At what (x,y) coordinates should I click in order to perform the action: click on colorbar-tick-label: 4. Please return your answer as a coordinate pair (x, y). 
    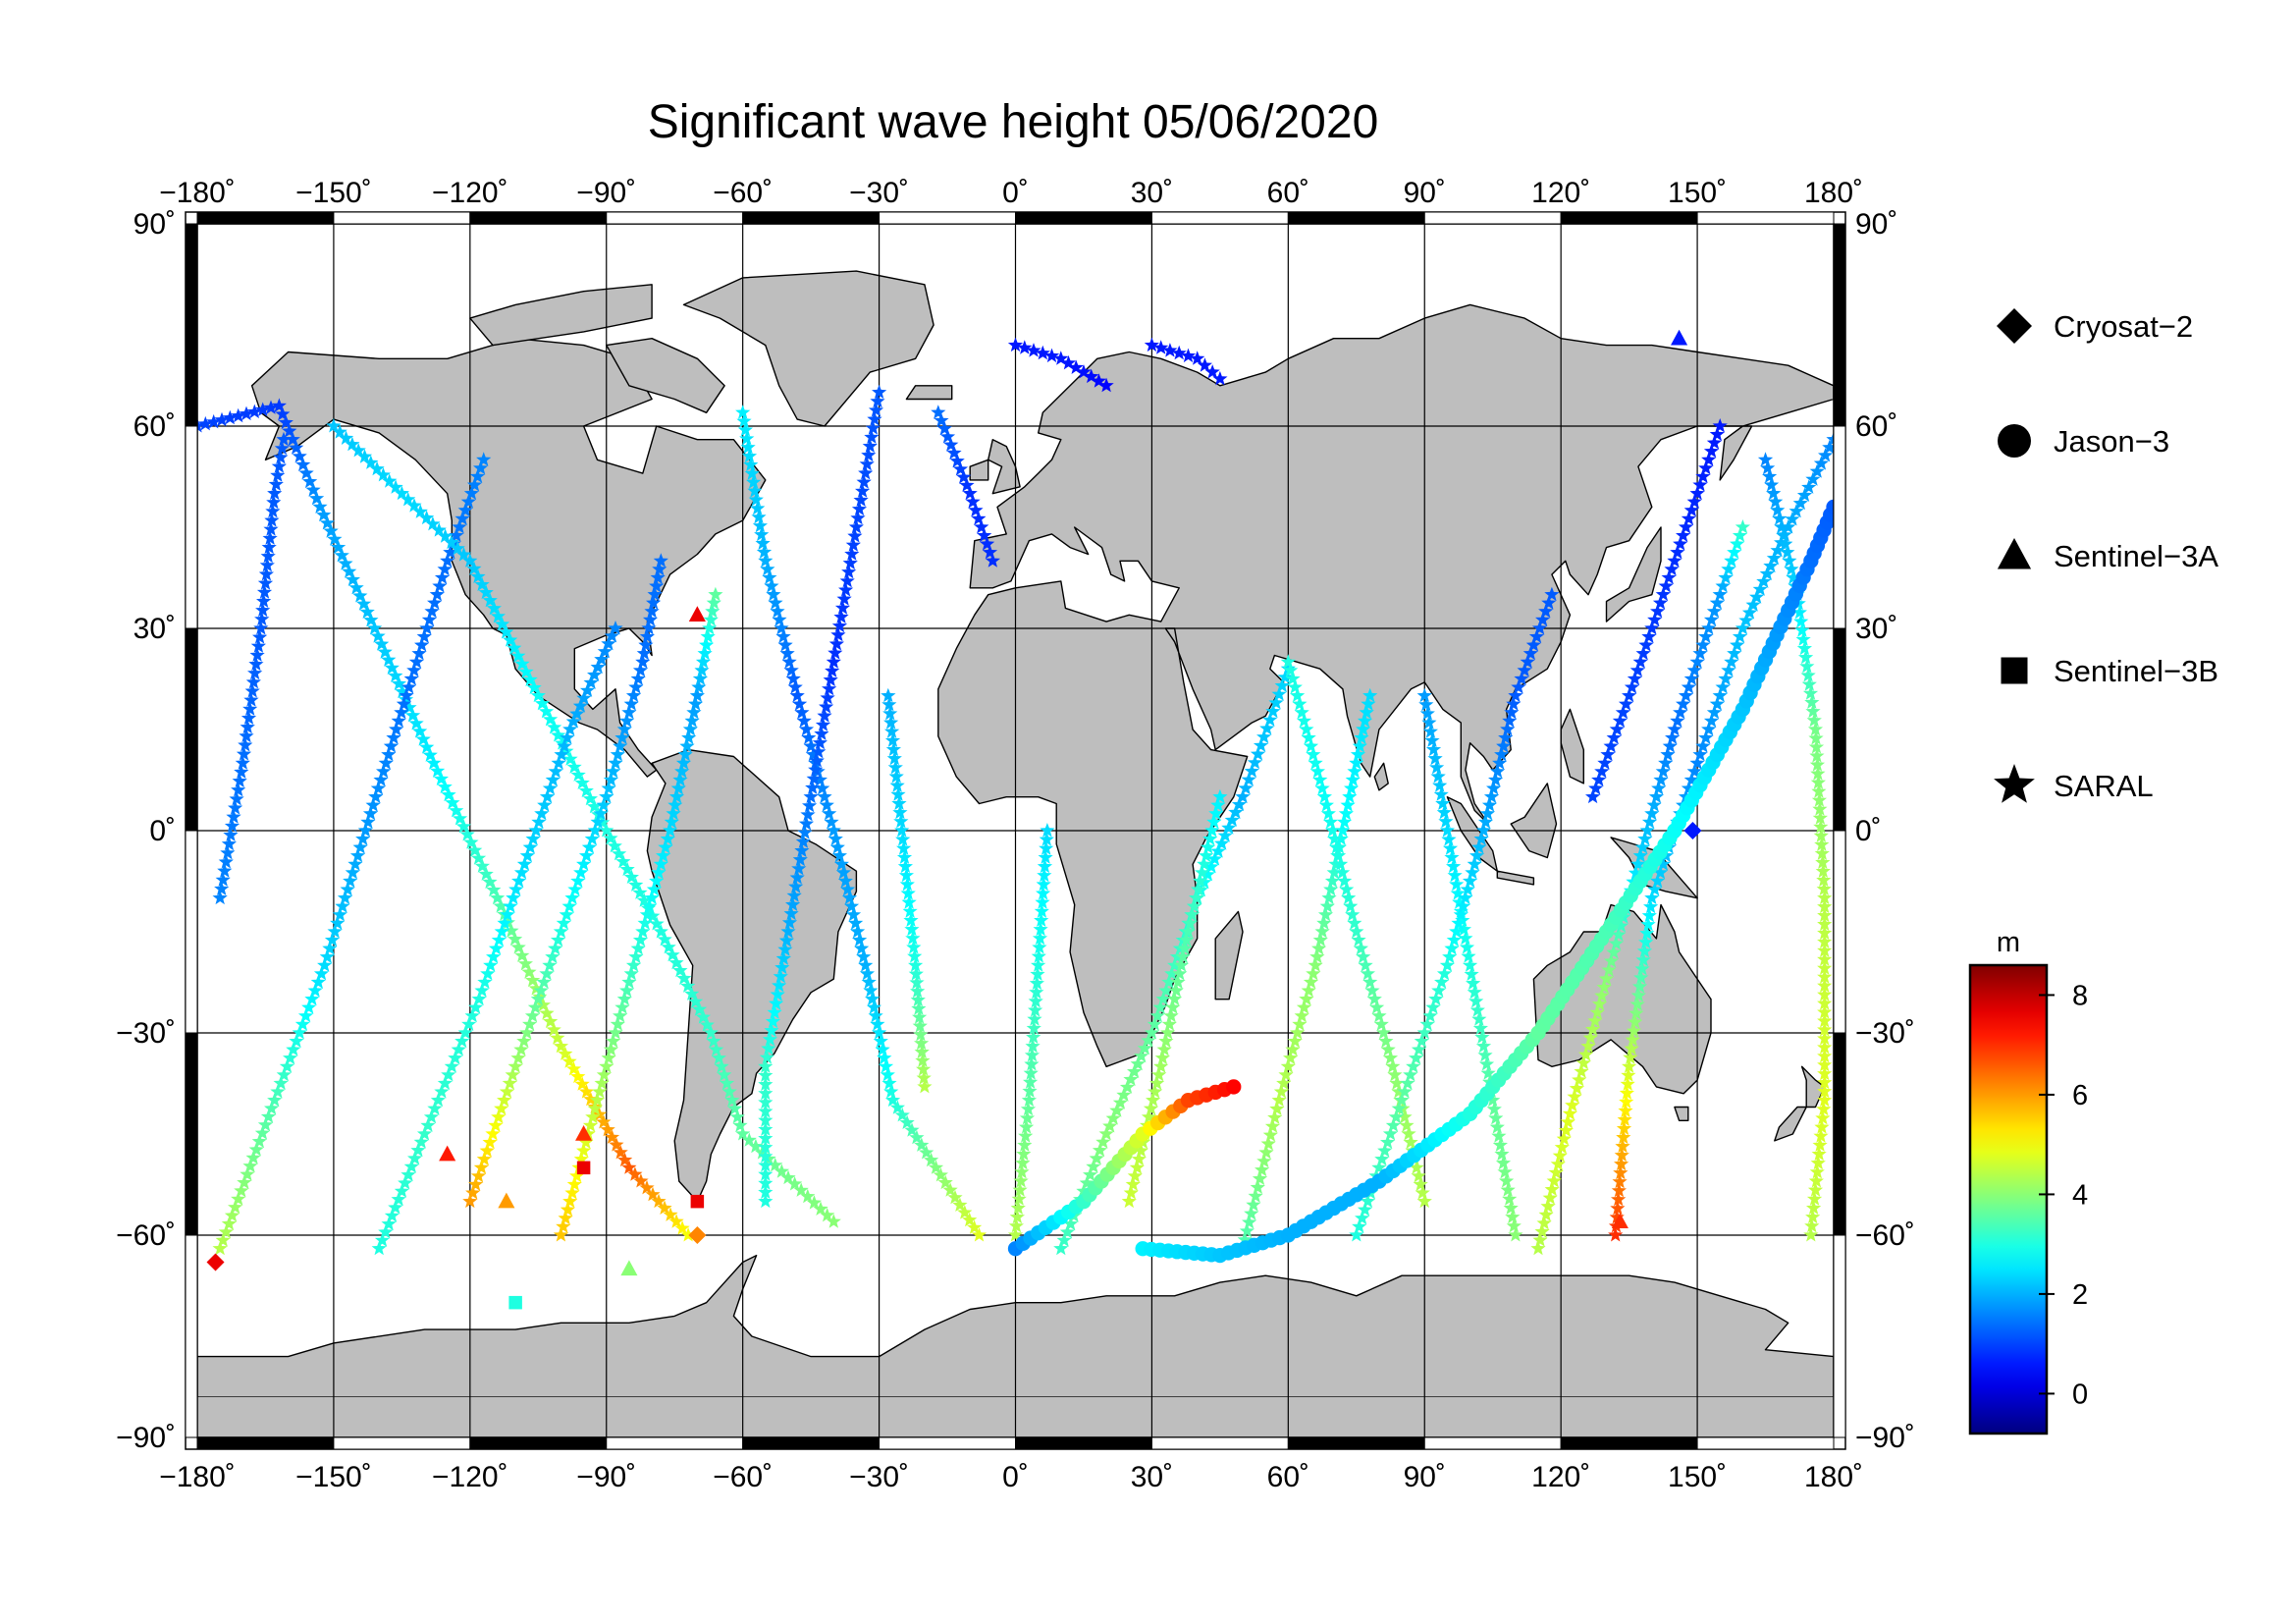
    Looking at the image, I should click on (2080, 1195).